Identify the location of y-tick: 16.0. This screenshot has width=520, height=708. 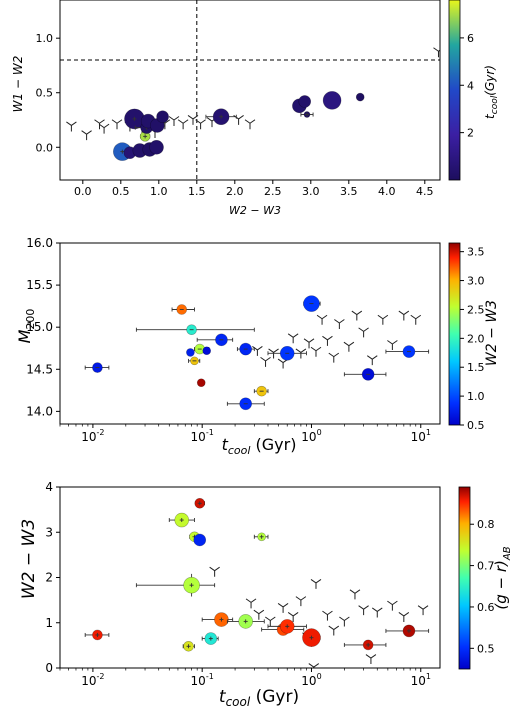
(43, 243).